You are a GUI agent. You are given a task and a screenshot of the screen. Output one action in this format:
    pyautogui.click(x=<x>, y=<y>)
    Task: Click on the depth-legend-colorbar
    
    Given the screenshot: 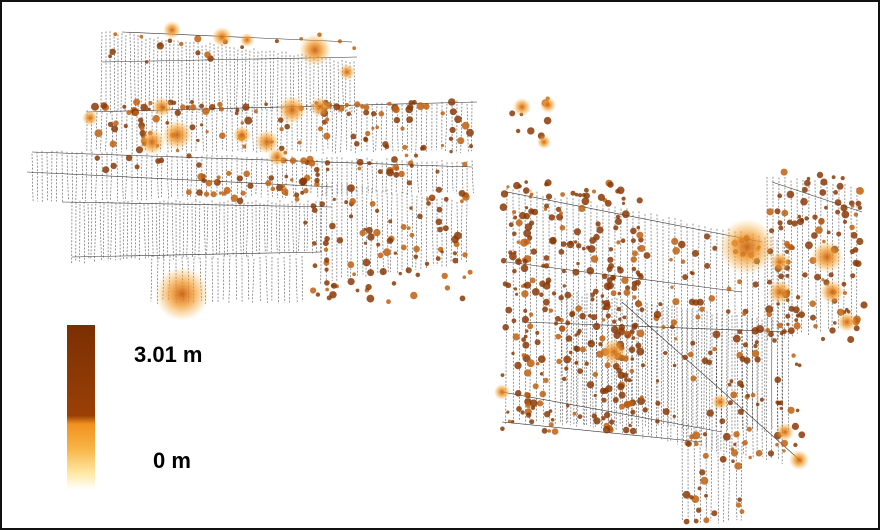 What is the action you would take?
    pyautogui.click(x=81, y=407)
    